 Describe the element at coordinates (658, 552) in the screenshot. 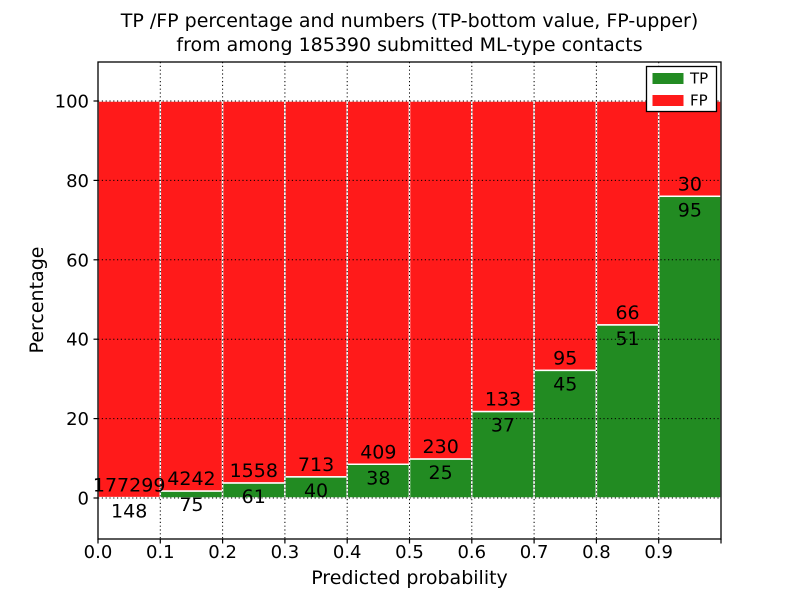

I see `x-tick-label: 0.9` at that location.